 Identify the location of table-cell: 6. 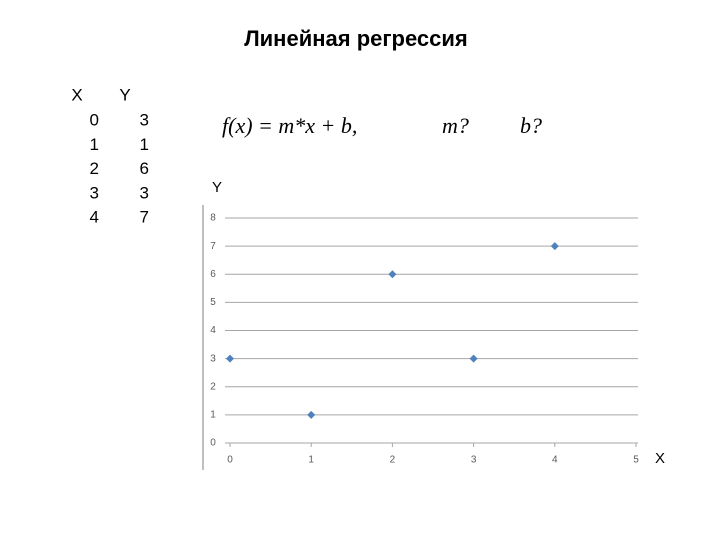
(144, 168).